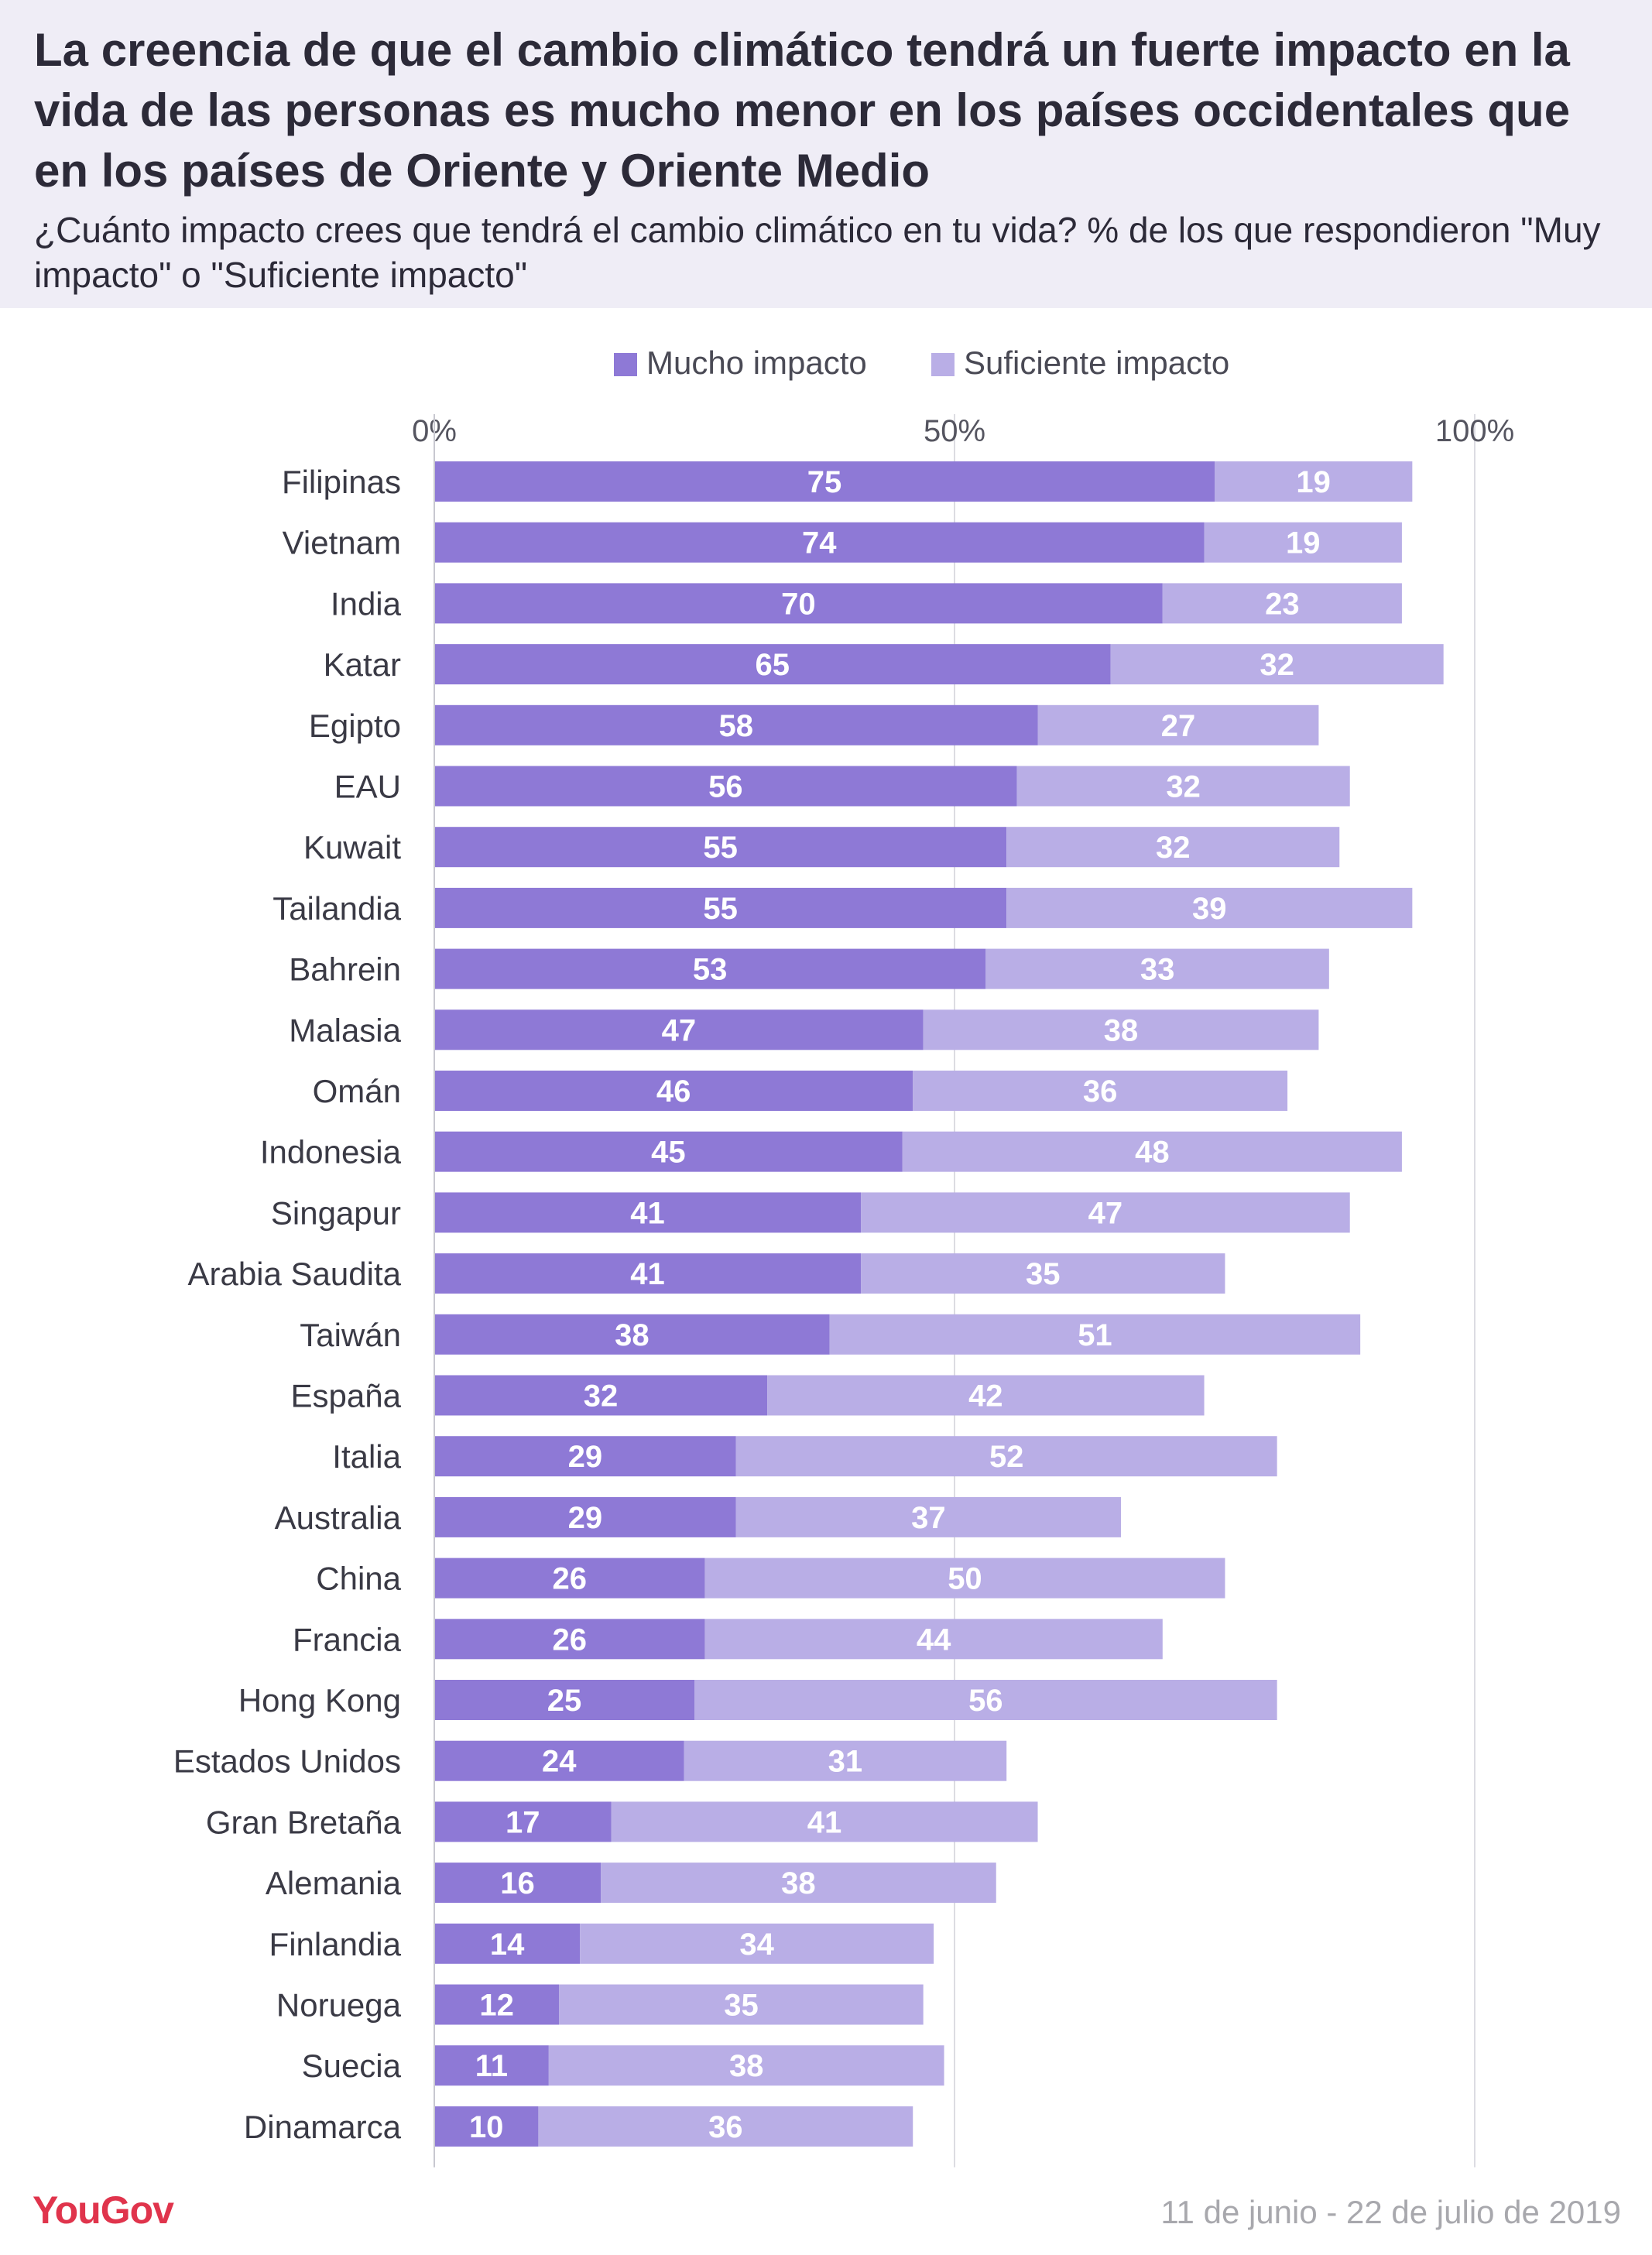 The width and height of the screenshot is (1652, 2255). I want to click on x-tick-label: 100%, so click(1474, 431).